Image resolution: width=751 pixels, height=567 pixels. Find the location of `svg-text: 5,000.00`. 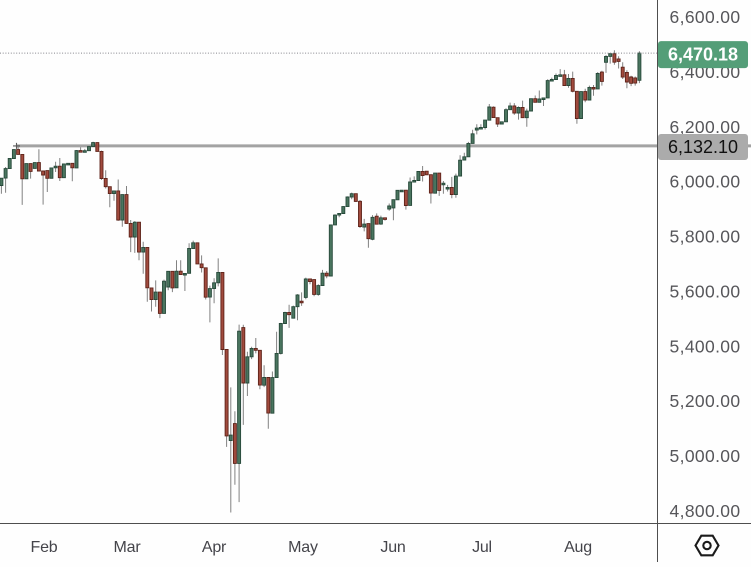

svg-text: 5,000.00 is located at coordinates (705, 456).